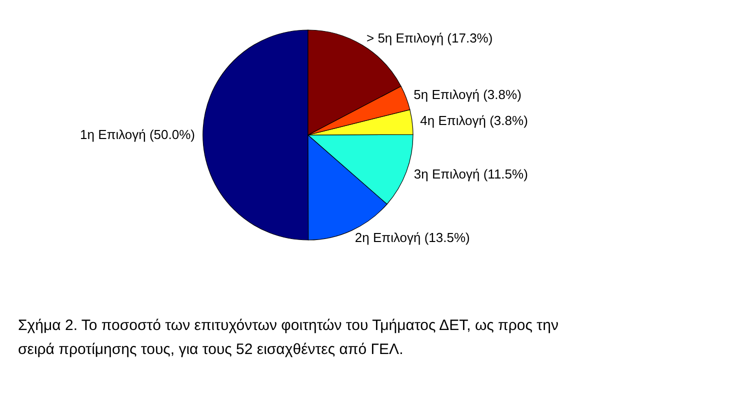 Image resolution: width=750 pixels, height=393 pixels. What do you see at coordinates (474, 120) in the screenshot?
I see `slice-label: 4η Επιλογή (3.8%)` at bounding box center [474, 120].